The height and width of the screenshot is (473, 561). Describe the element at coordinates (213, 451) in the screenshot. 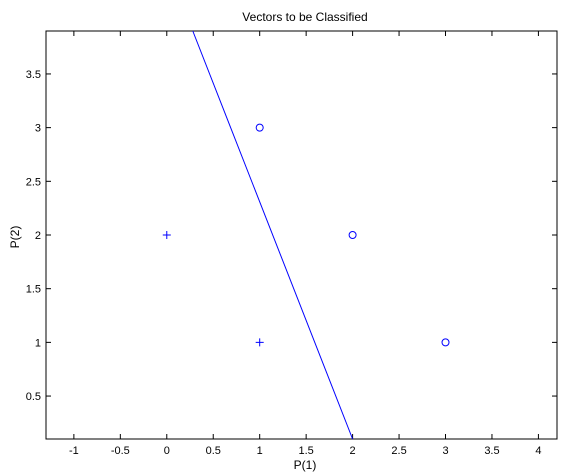

I see `x-tick-label: 0.5` at that location.